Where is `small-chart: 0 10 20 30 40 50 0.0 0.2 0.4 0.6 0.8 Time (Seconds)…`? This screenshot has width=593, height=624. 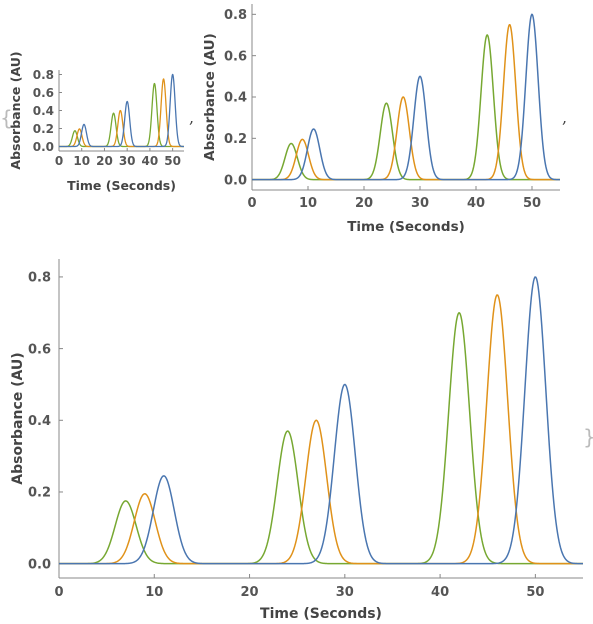
small-chart: 0 10 20 30 40 50 0.0 0.2 0.4 0.6 0.8 Time (Seconds)… is located at coordinates (96, 122).